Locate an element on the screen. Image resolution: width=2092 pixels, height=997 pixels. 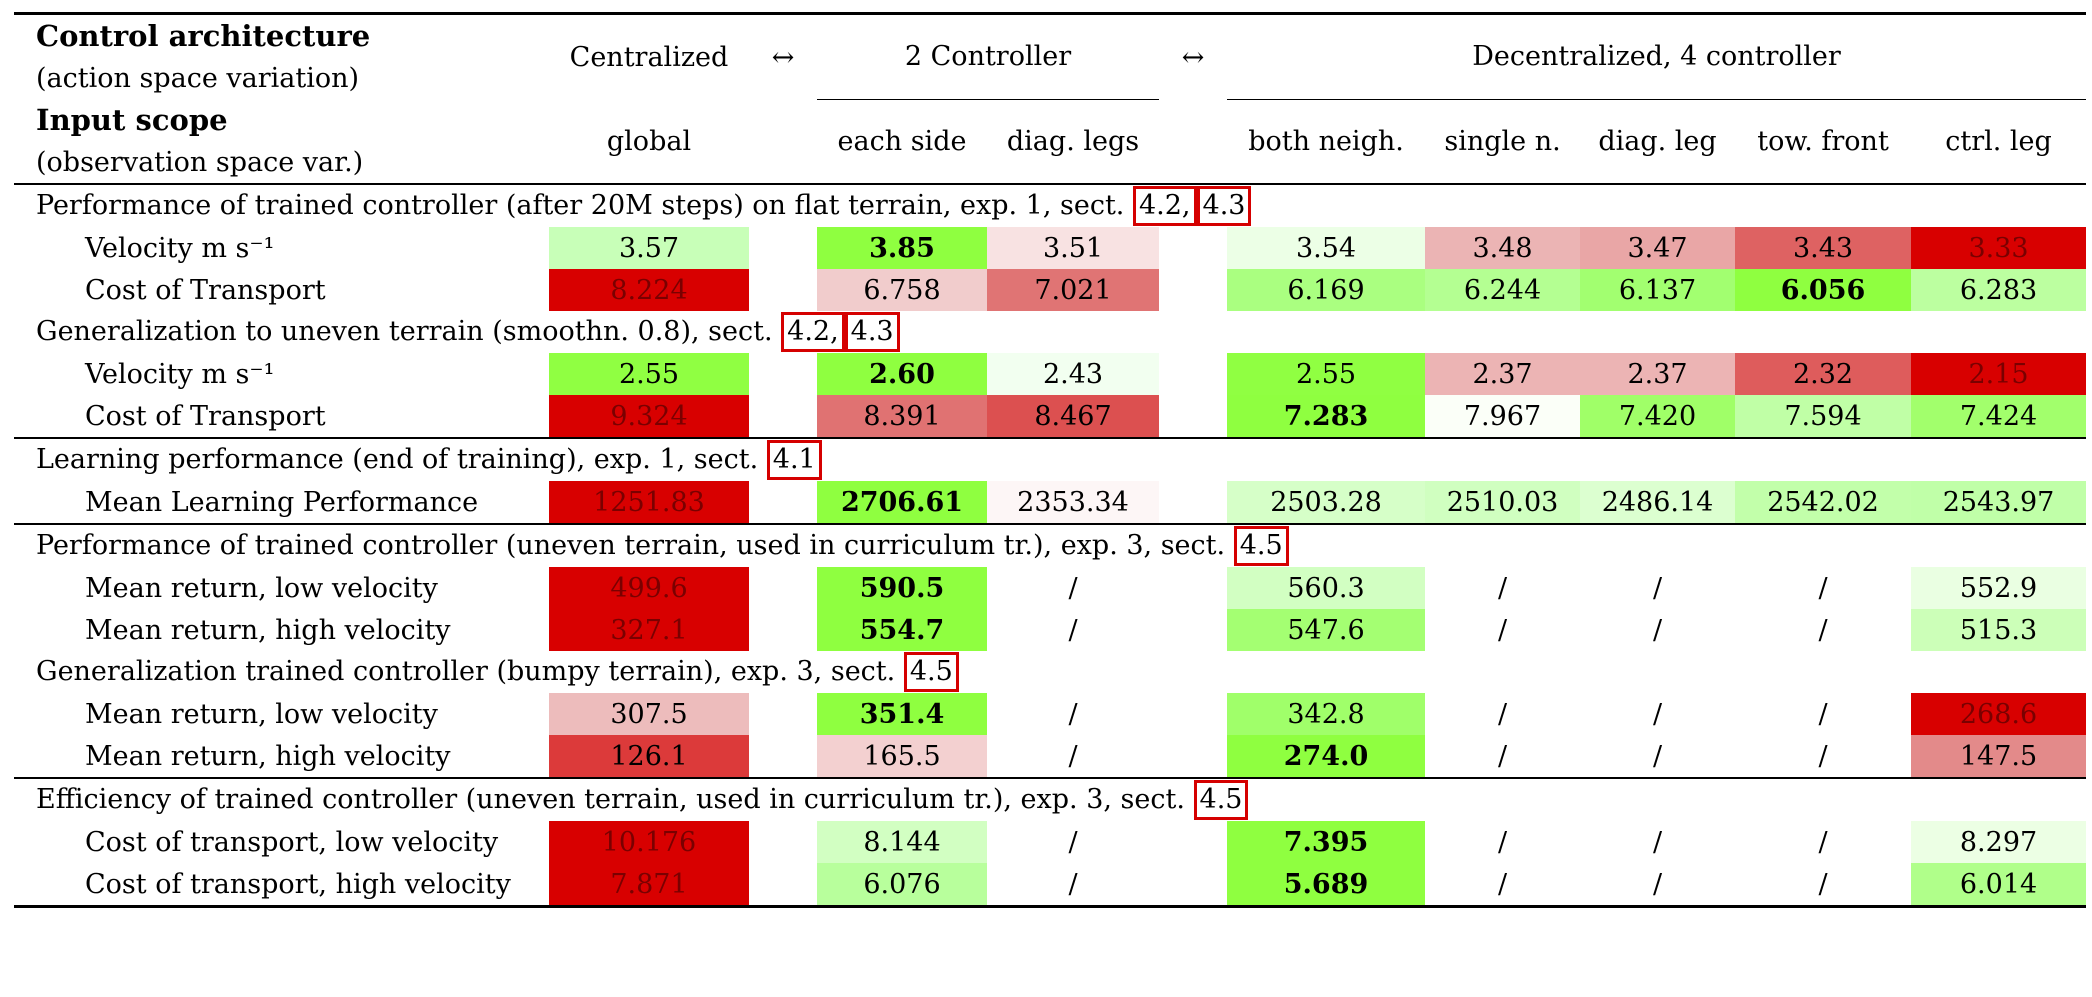
value-cell: 554.7 is located at coordinates (902, 630).